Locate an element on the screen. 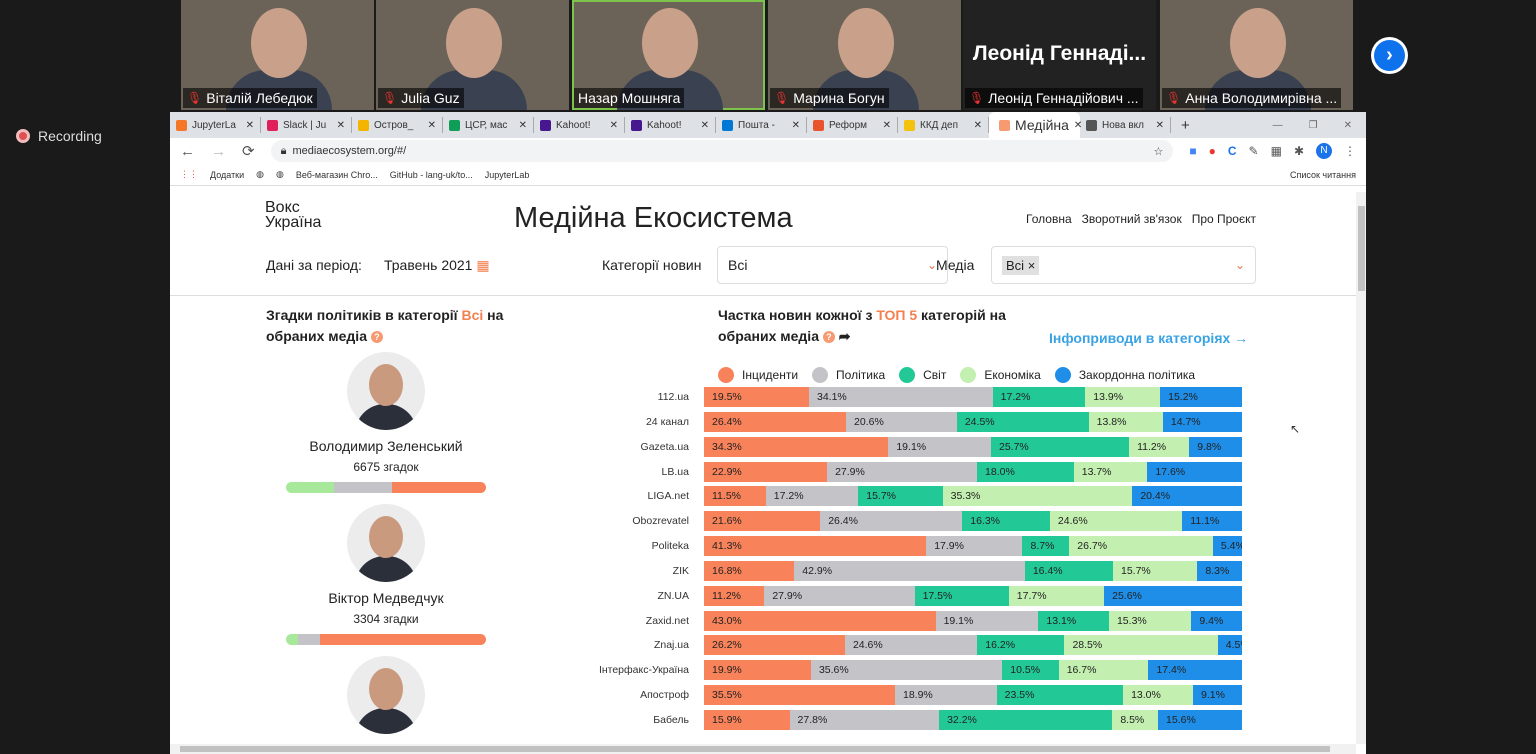 This screenshot has width=1536, height=754. url-input: 🔒︎ mediaecosystem.org/#/ ☆ is located at coordinates (722, 151).